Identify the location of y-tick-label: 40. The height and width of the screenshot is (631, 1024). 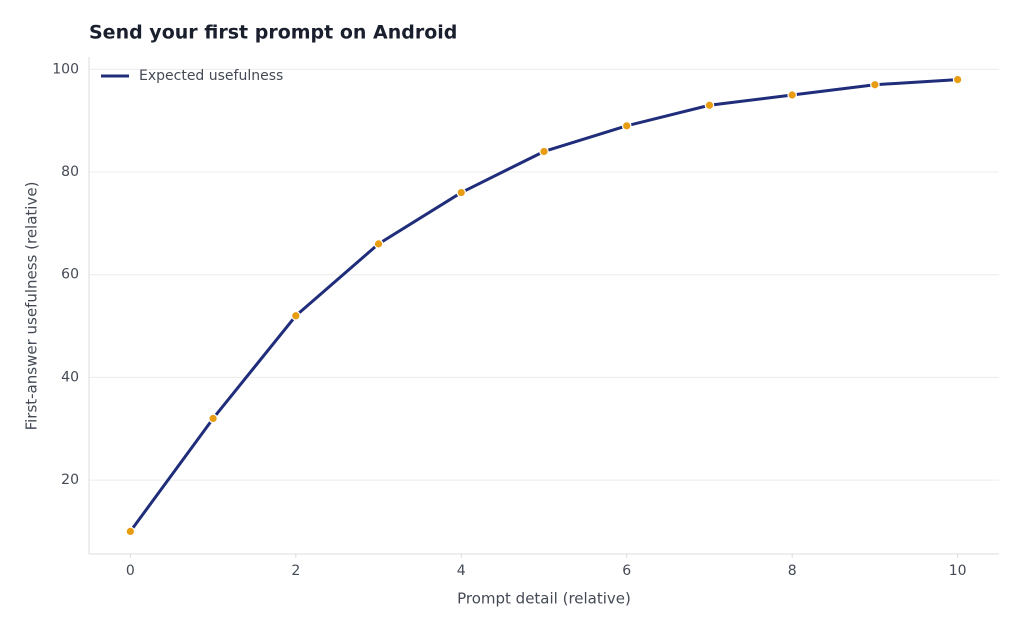
(70, 377).